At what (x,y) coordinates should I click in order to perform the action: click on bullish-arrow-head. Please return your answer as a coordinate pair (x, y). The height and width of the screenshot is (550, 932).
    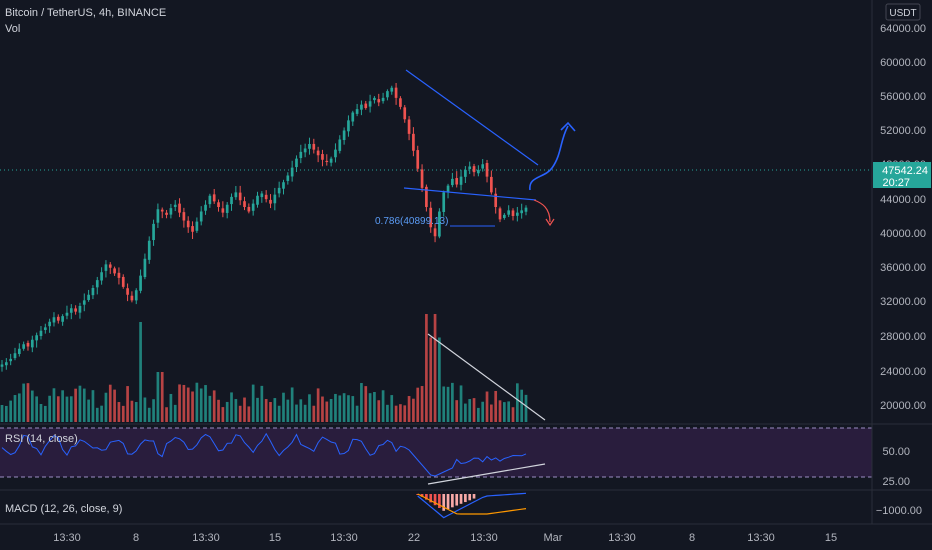
    Looking at the image, I should click on (568, 126).